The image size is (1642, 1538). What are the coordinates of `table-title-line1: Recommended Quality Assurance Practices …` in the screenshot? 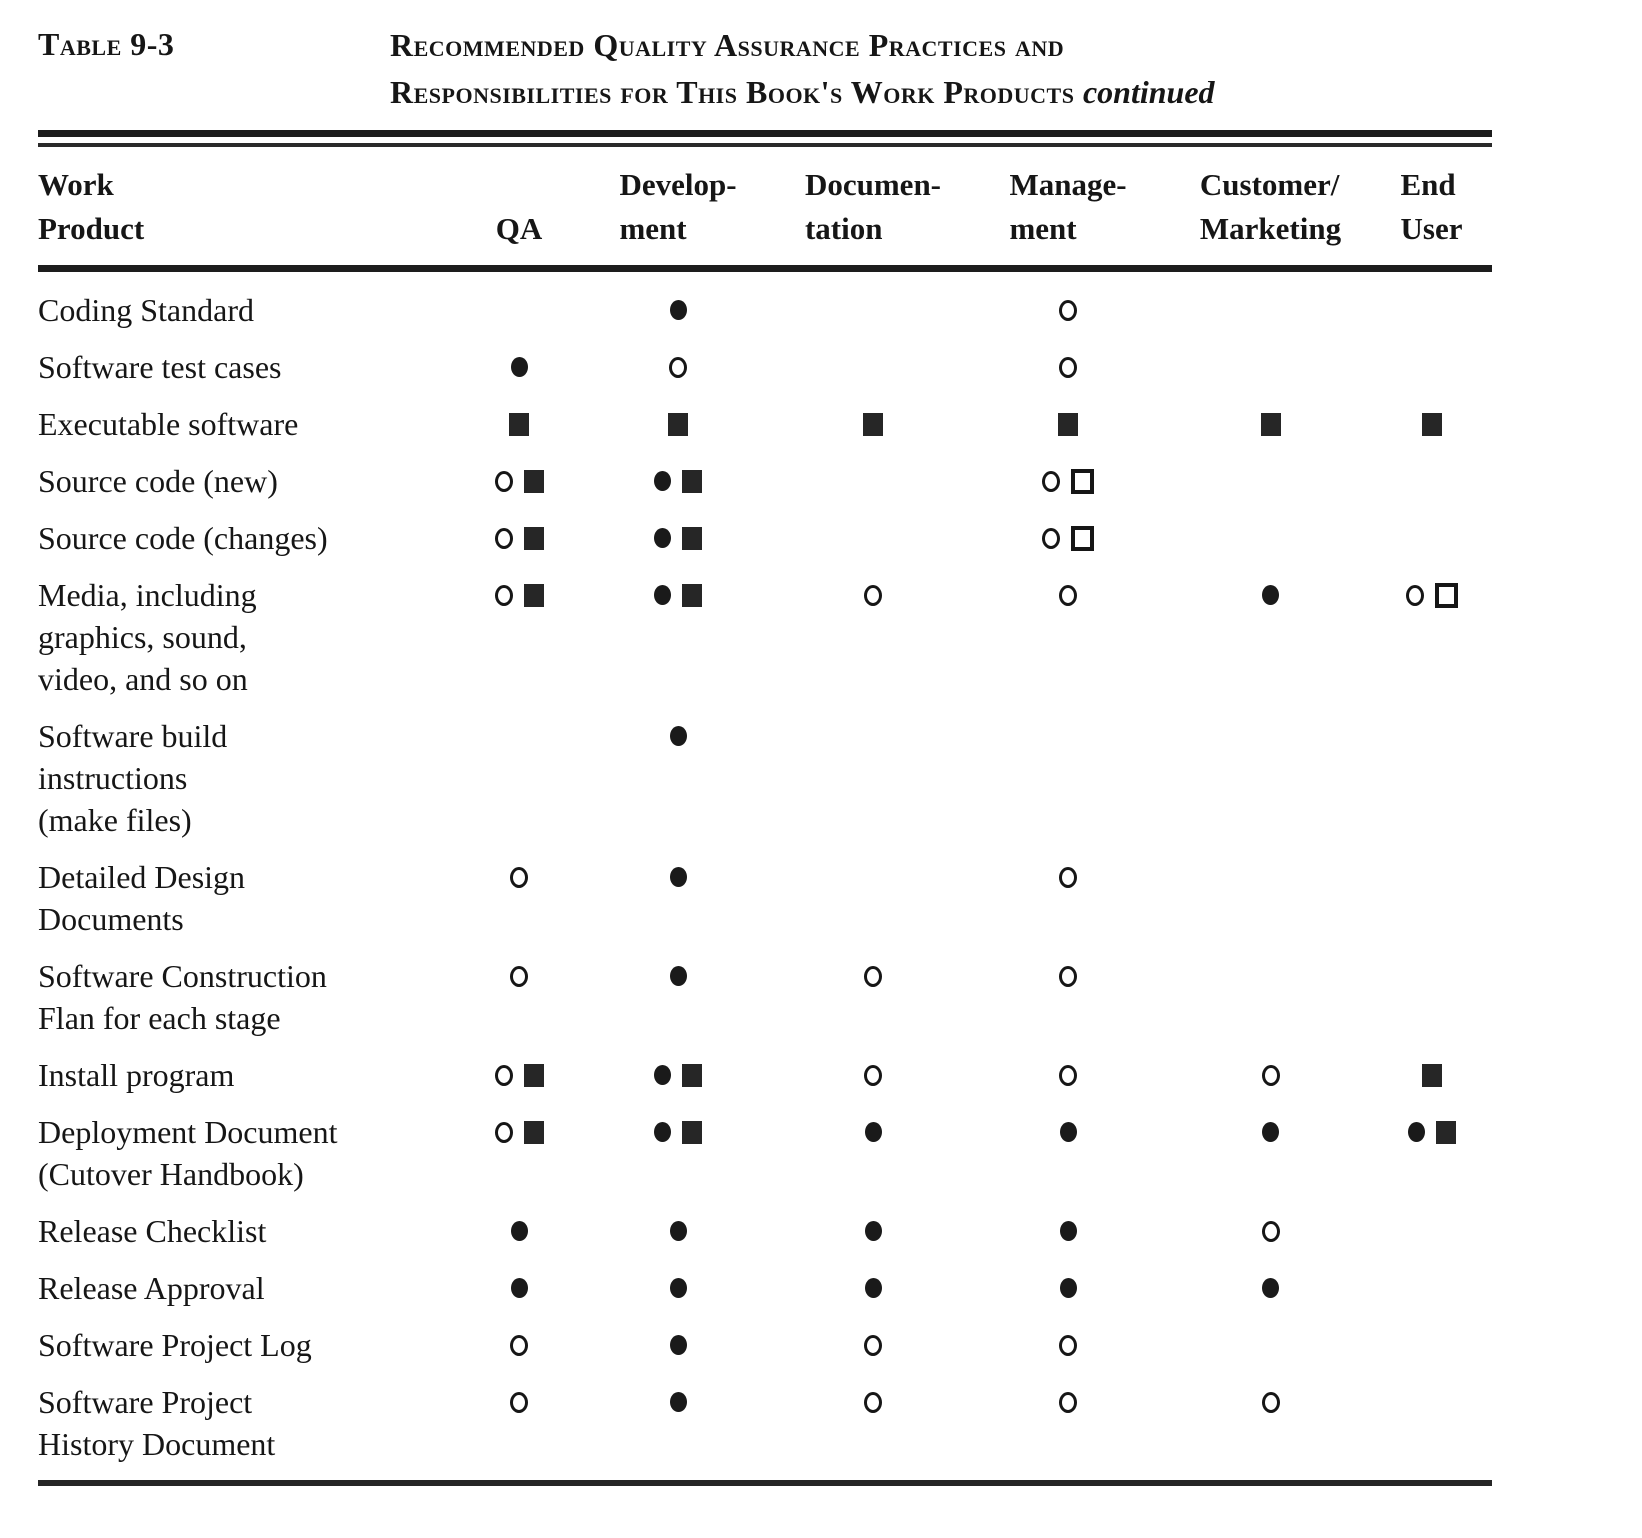 It's located at (727, 45).